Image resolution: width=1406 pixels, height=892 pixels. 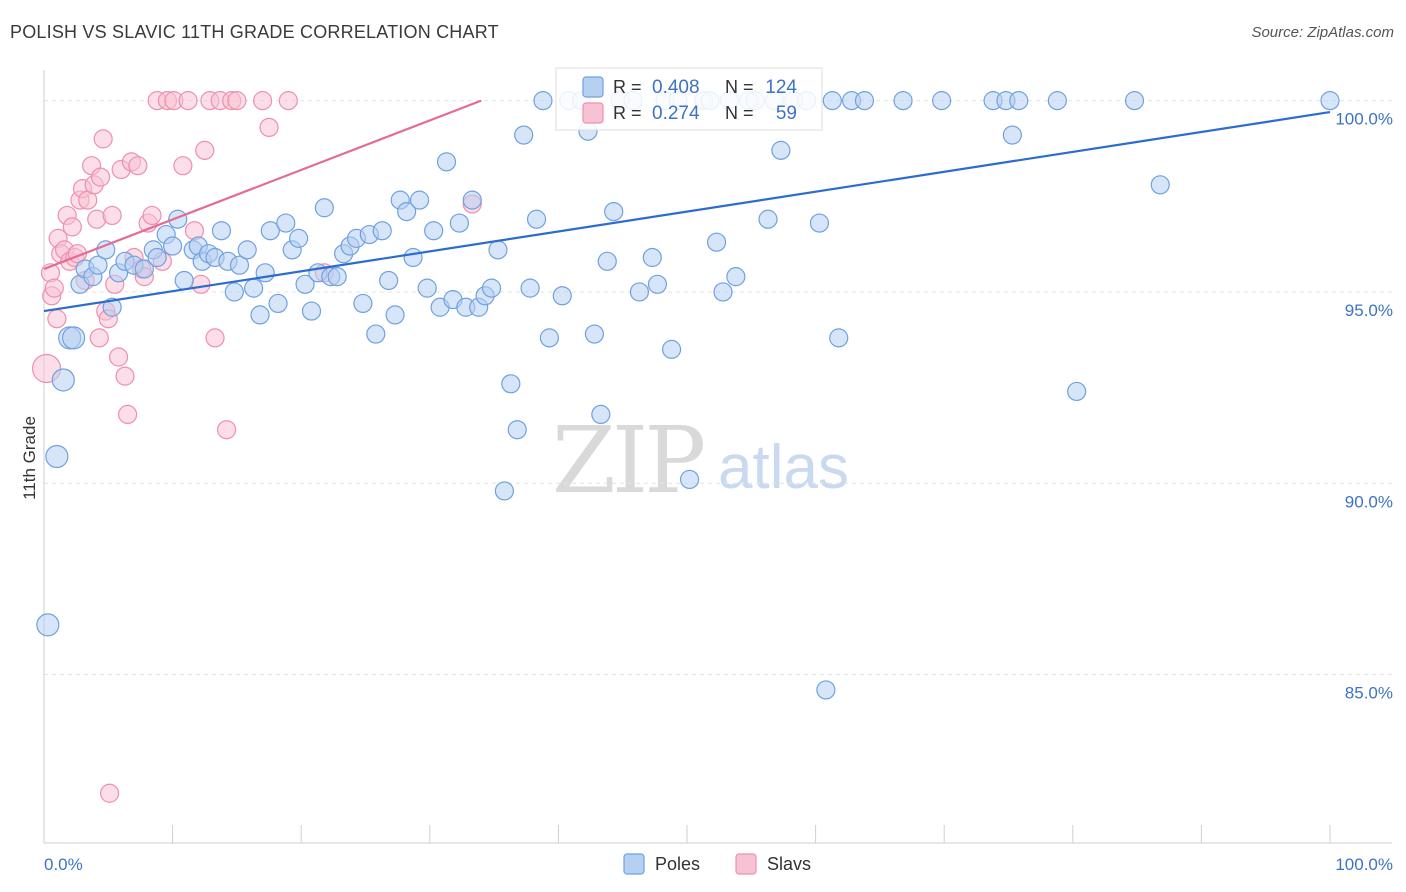 I want to click on y-tick-label-1: 95.0%, so click(x=1369, y=310).